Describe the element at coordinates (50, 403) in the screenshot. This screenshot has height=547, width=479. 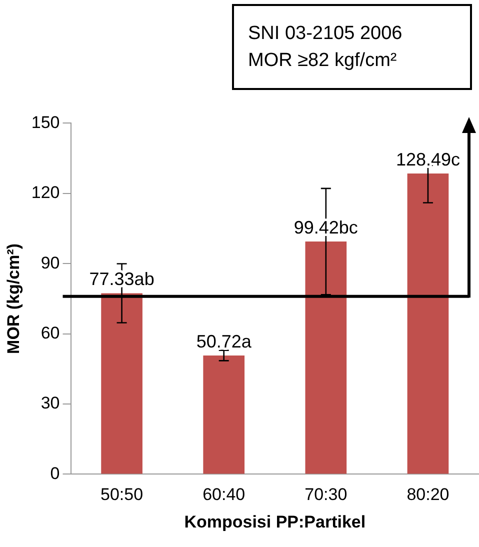
I see `y-tick-label: 30` at that location.